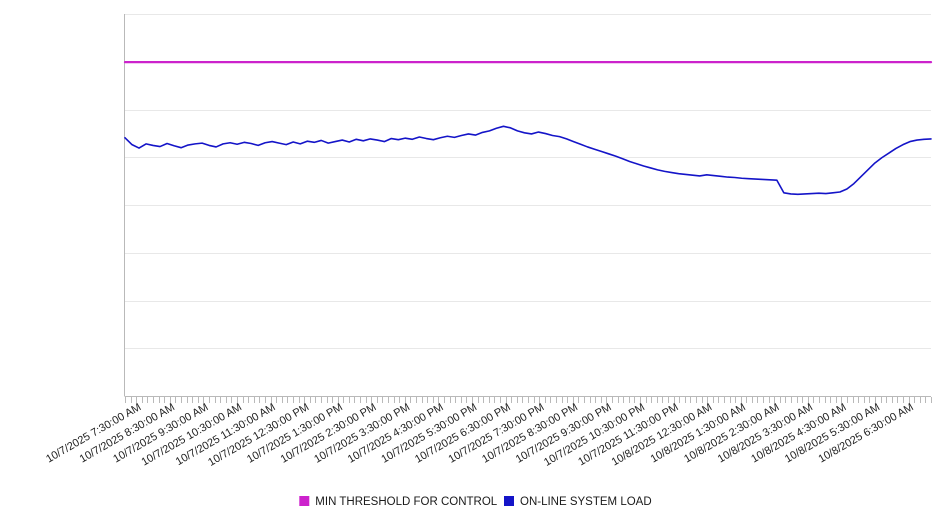 Image resolution: width=946 pixels, height=526 pixels. What do you see at coordinates (528, 400) in the screenshot?
I see `x-axis-minor-ticks` at bounding box center [528, 400].